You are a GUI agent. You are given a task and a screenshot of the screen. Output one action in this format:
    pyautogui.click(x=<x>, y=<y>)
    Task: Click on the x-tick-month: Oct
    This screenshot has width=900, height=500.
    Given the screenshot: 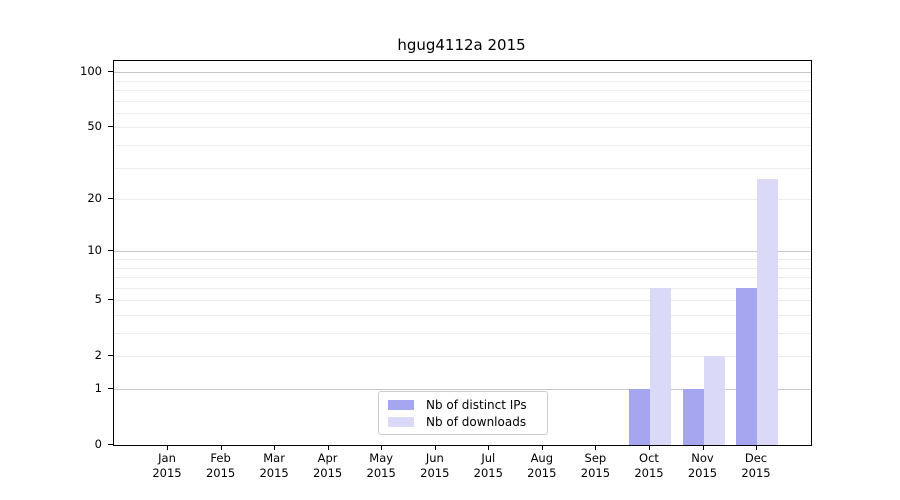 What is the action you would take?
    pyautogui.click(x=649, y=458)
    